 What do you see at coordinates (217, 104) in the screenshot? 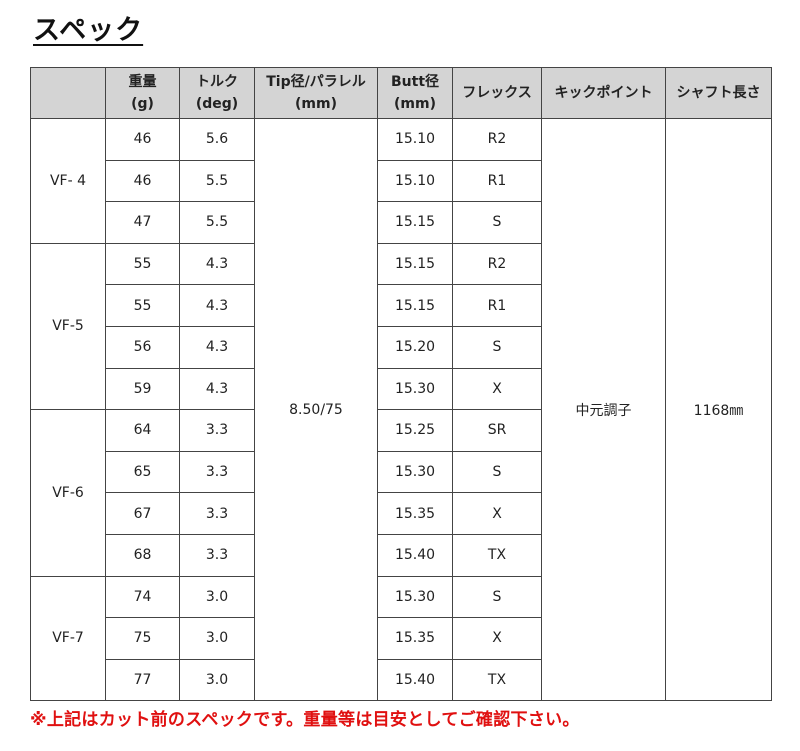
I see `header-line-2: (deg)` at bounding box center [217, 104].